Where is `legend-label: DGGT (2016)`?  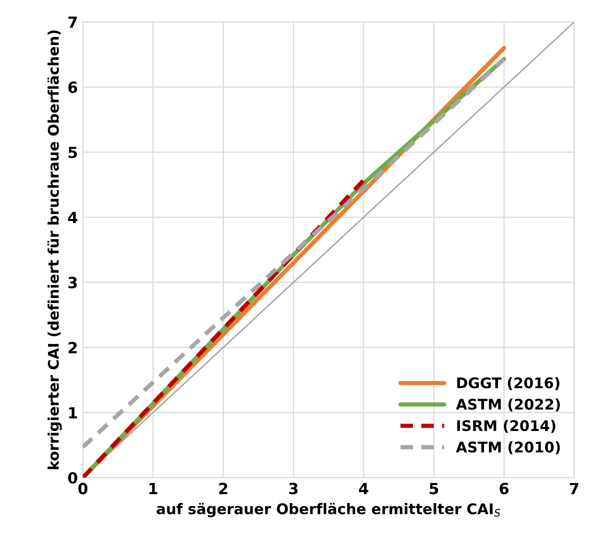 legend-label: DGGT (2016) is located at coordinates (508, 383).